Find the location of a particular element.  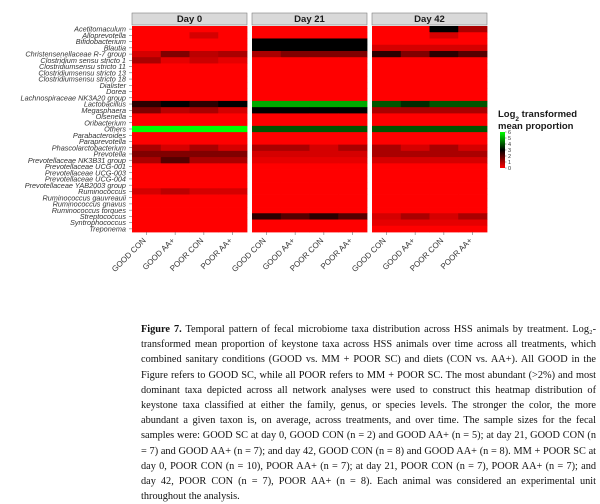

legend-title-rest: transformed is located at coordinates (548, 114).